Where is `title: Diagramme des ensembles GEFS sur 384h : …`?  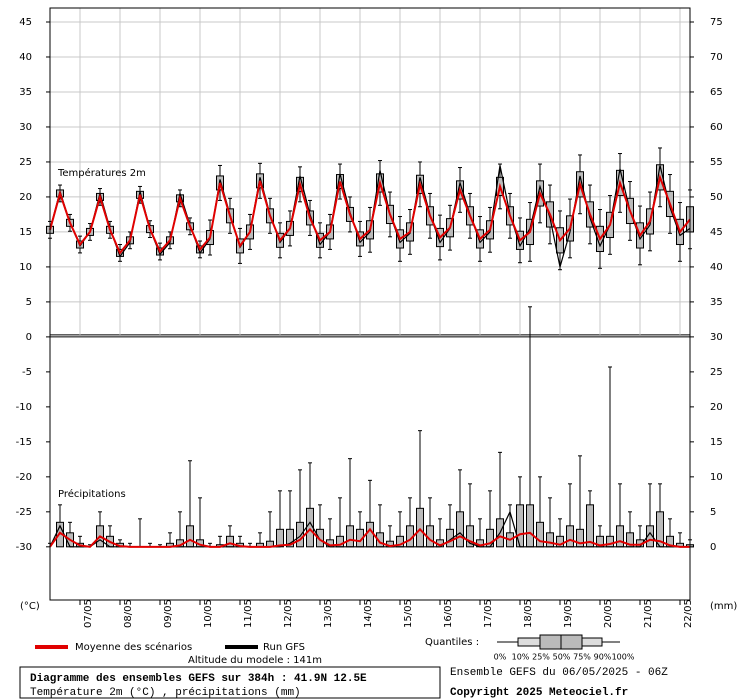
title: Diagramme des ensembles GEFS sur 384h : … is located at coordinates (198, 679).